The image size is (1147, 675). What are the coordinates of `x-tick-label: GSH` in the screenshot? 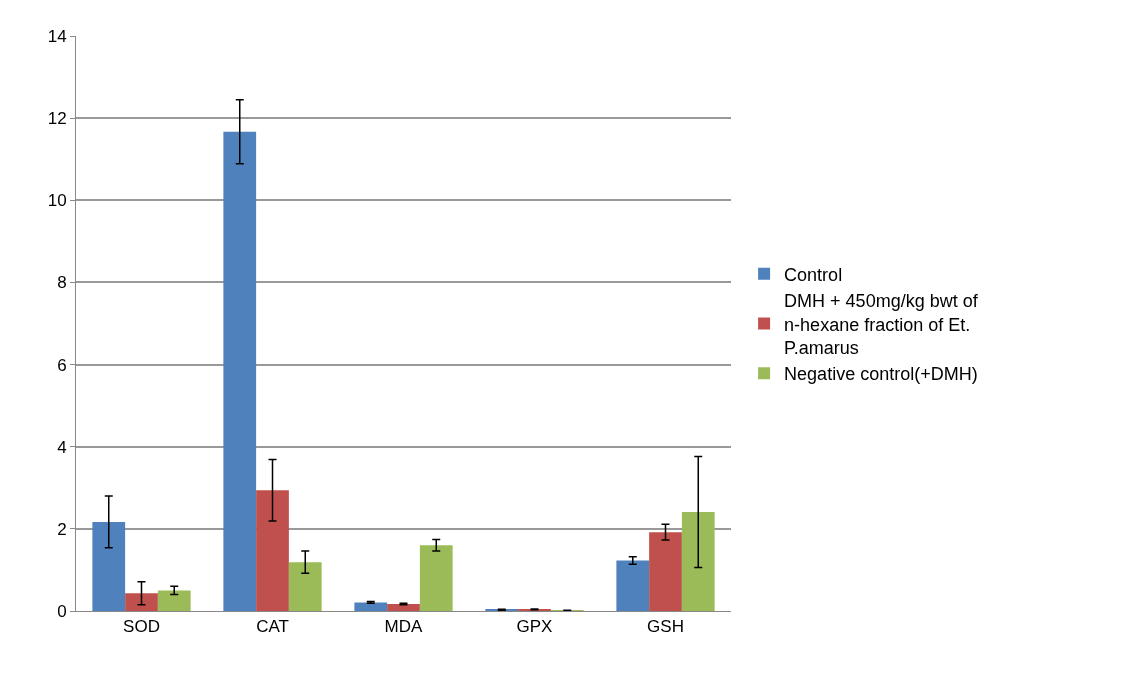 It's located at (665, 627).